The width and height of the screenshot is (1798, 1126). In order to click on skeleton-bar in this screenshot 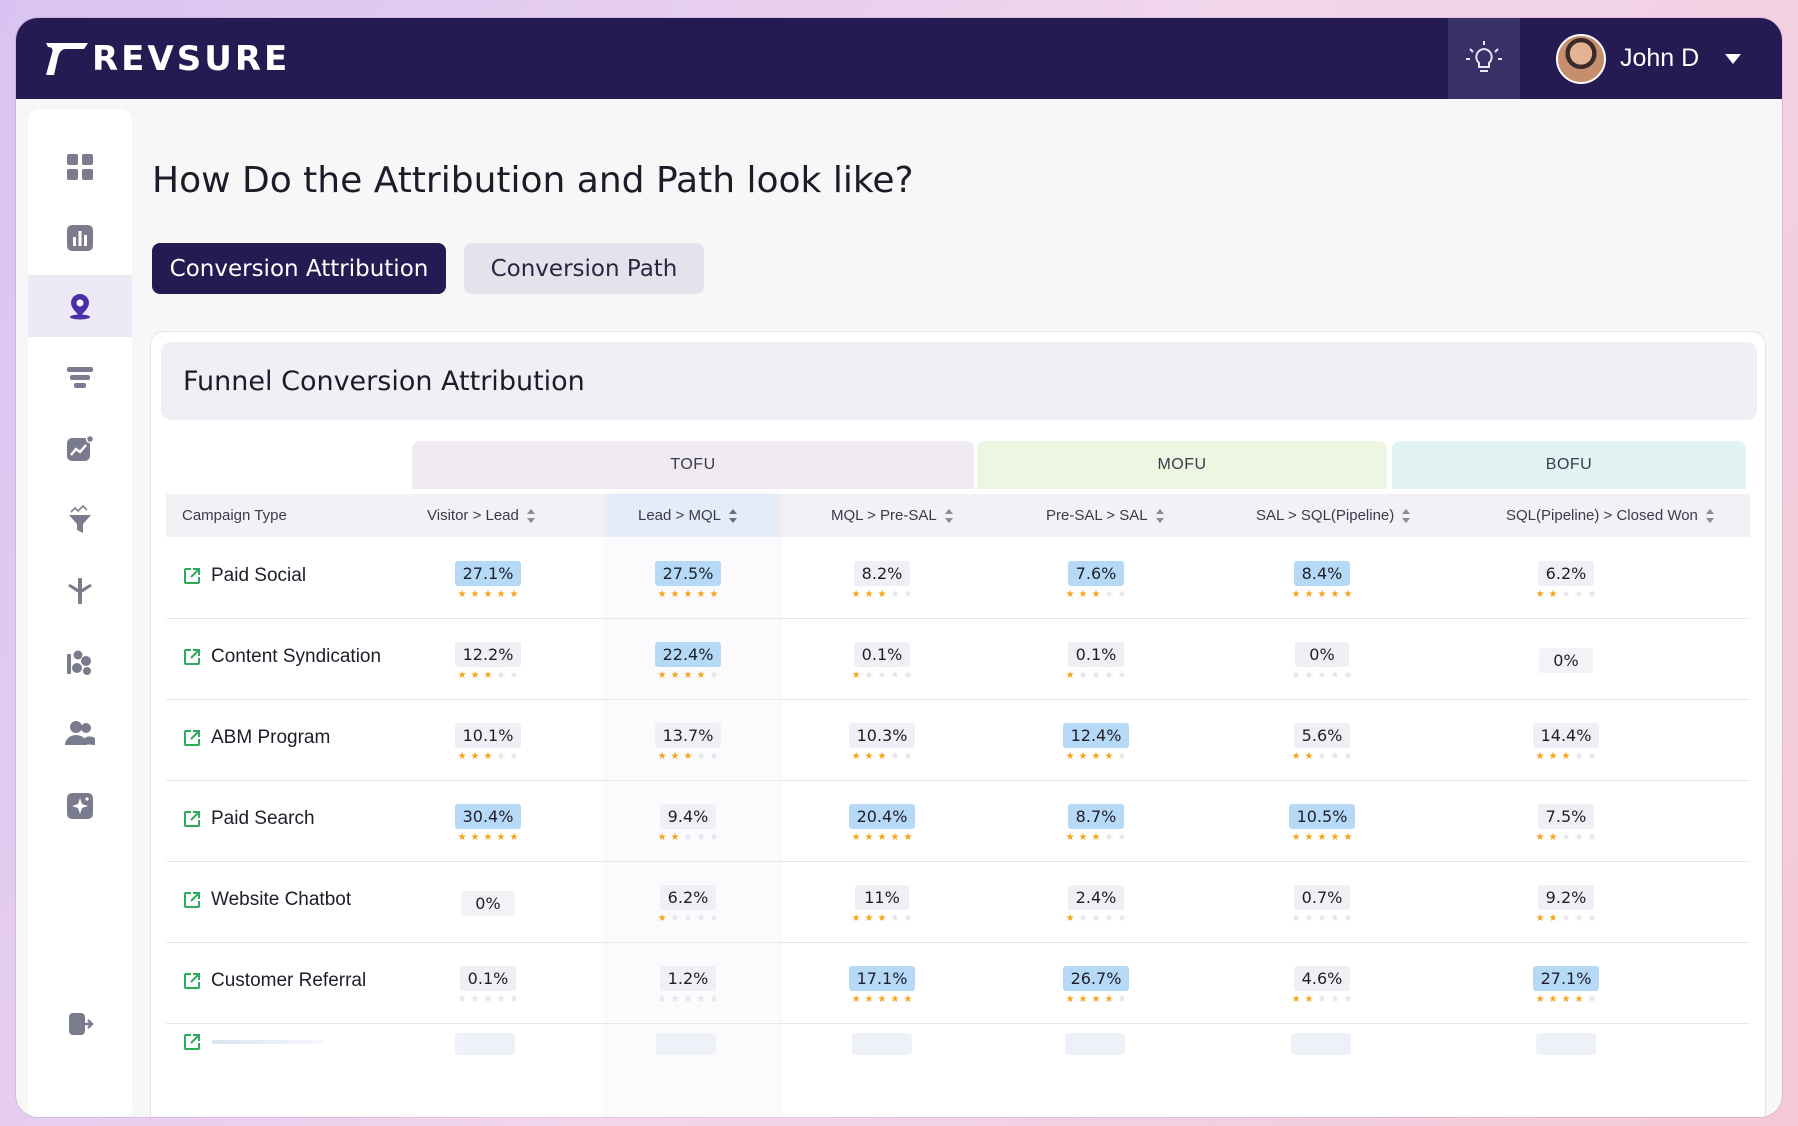, I will do `click(485, 1044)`.